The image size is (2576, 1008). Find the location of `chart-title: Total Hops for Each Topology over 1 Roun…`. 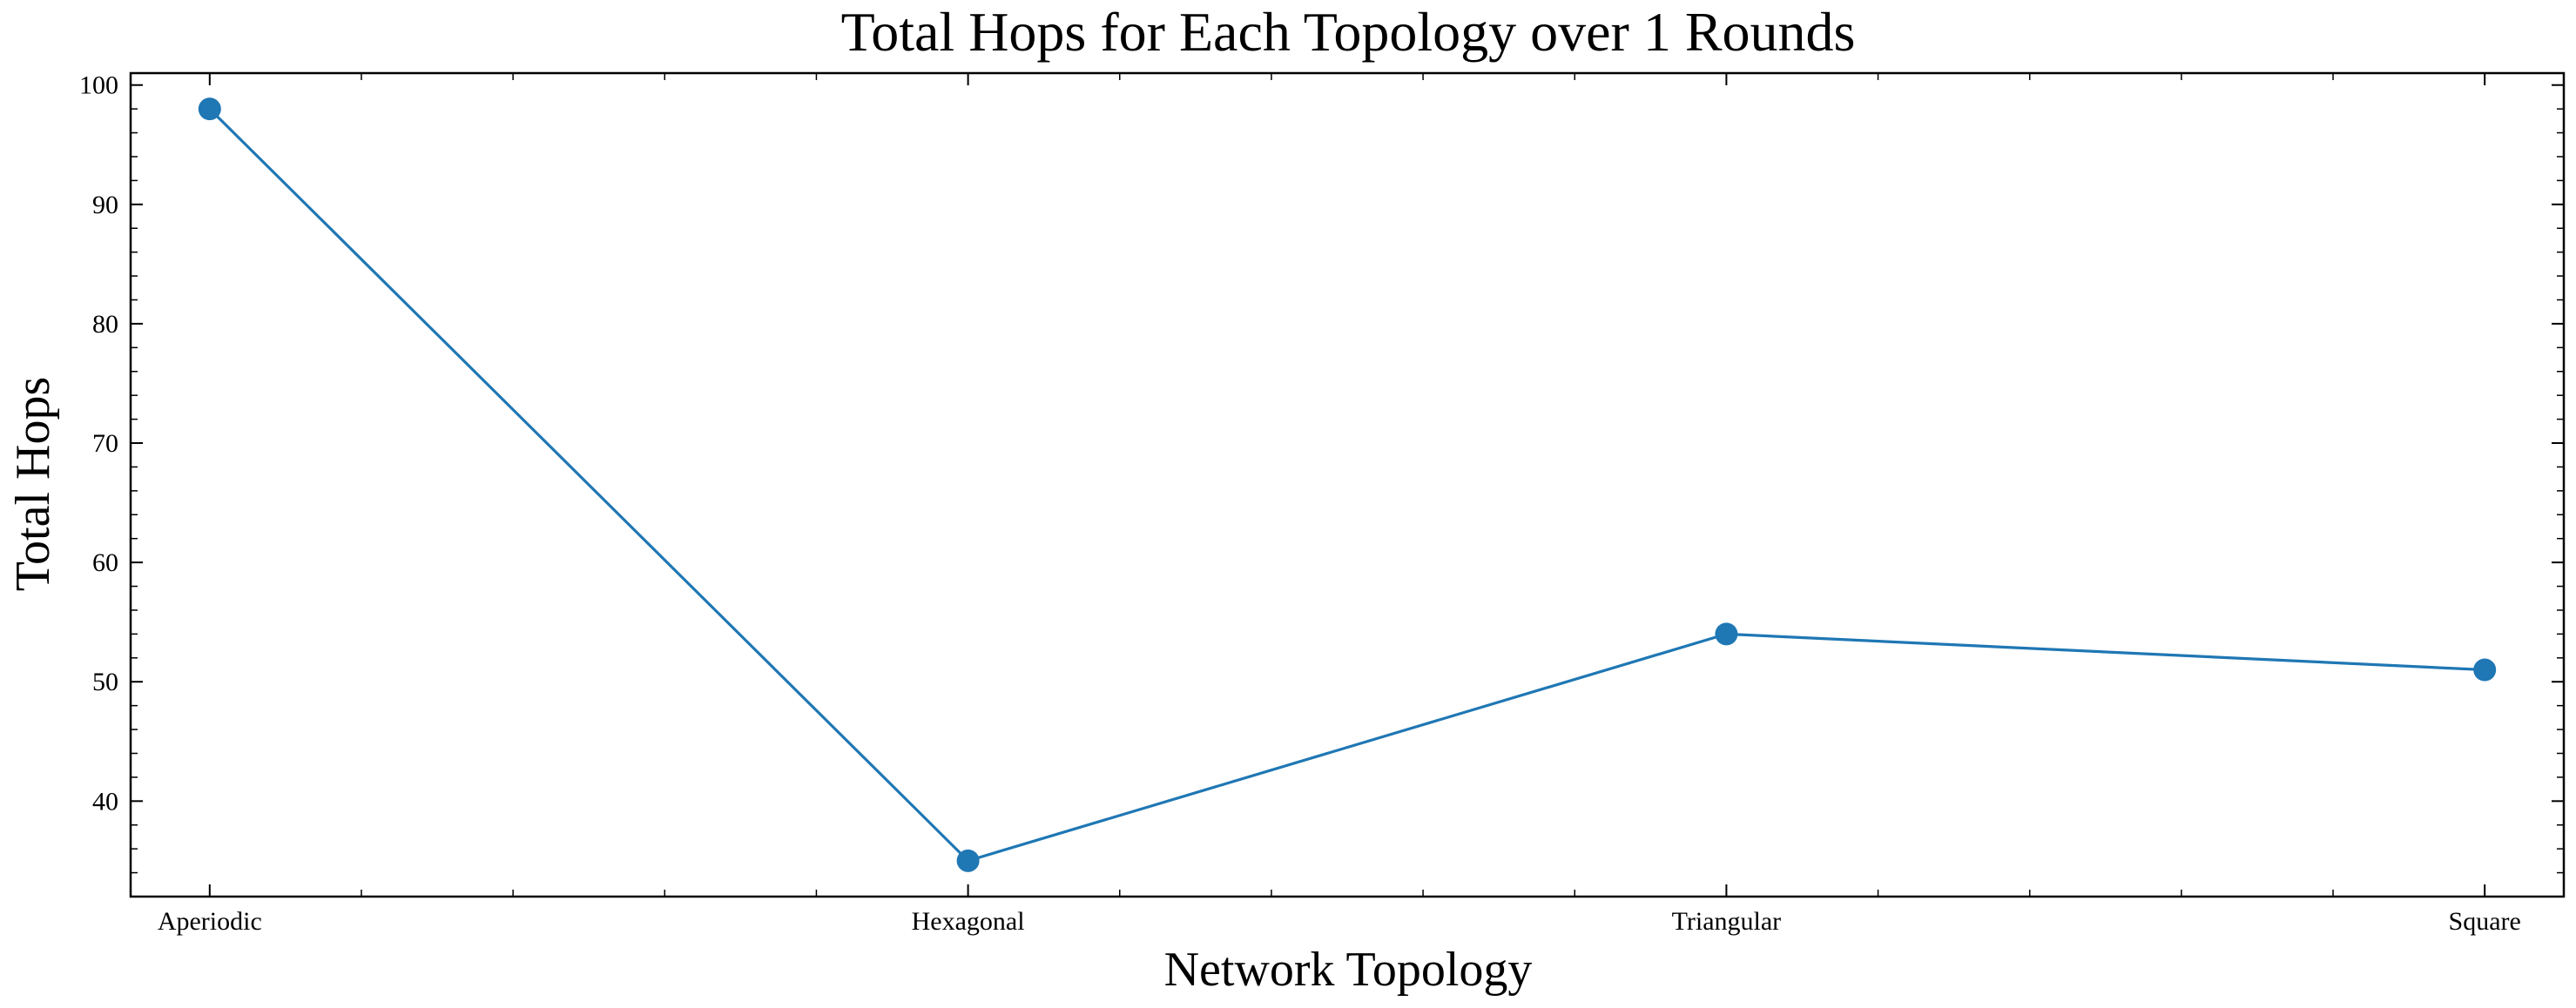

chart-title: Total Hops for Each Topology over 1 Roun… is located at coordinates (1348, 32).